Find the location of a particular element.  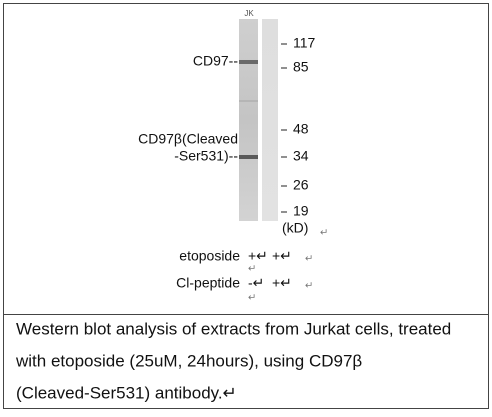

band-label: -Ser531)-- is located at coordinates (206, 156).